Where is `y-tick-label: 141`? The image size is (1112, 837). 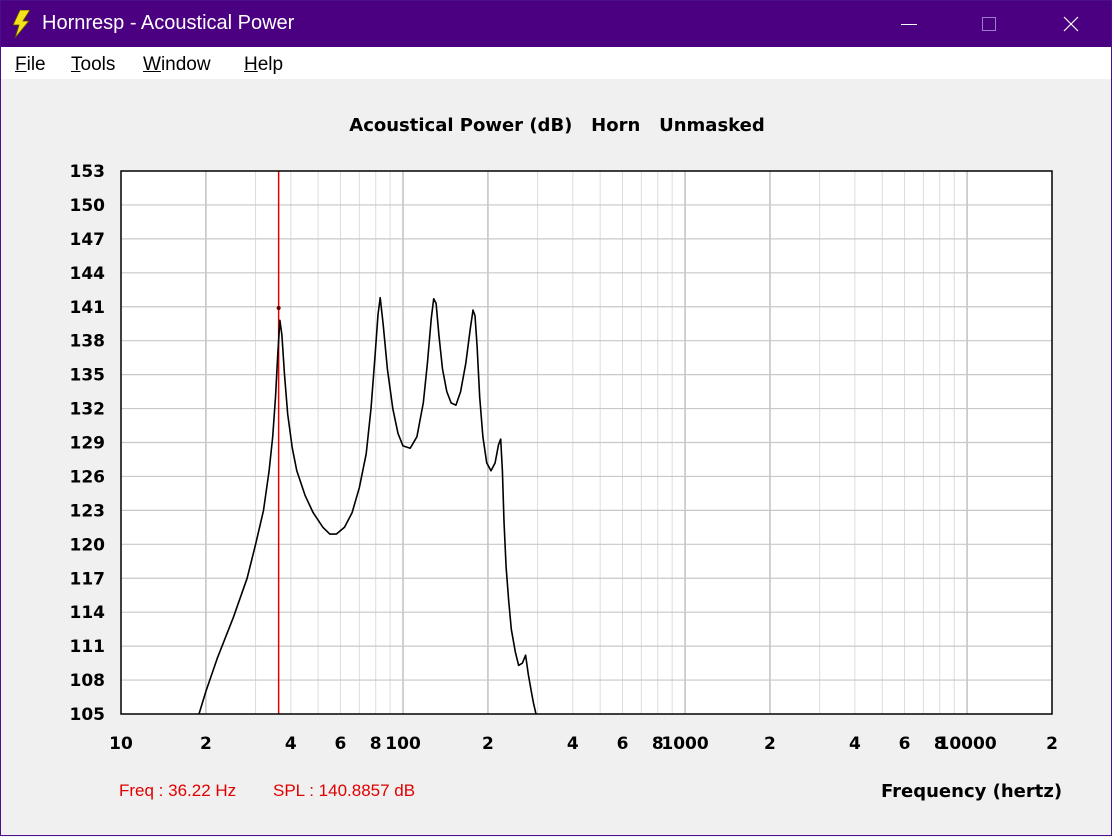
y-tick-label: 141 is located at coordinates (88, 308).